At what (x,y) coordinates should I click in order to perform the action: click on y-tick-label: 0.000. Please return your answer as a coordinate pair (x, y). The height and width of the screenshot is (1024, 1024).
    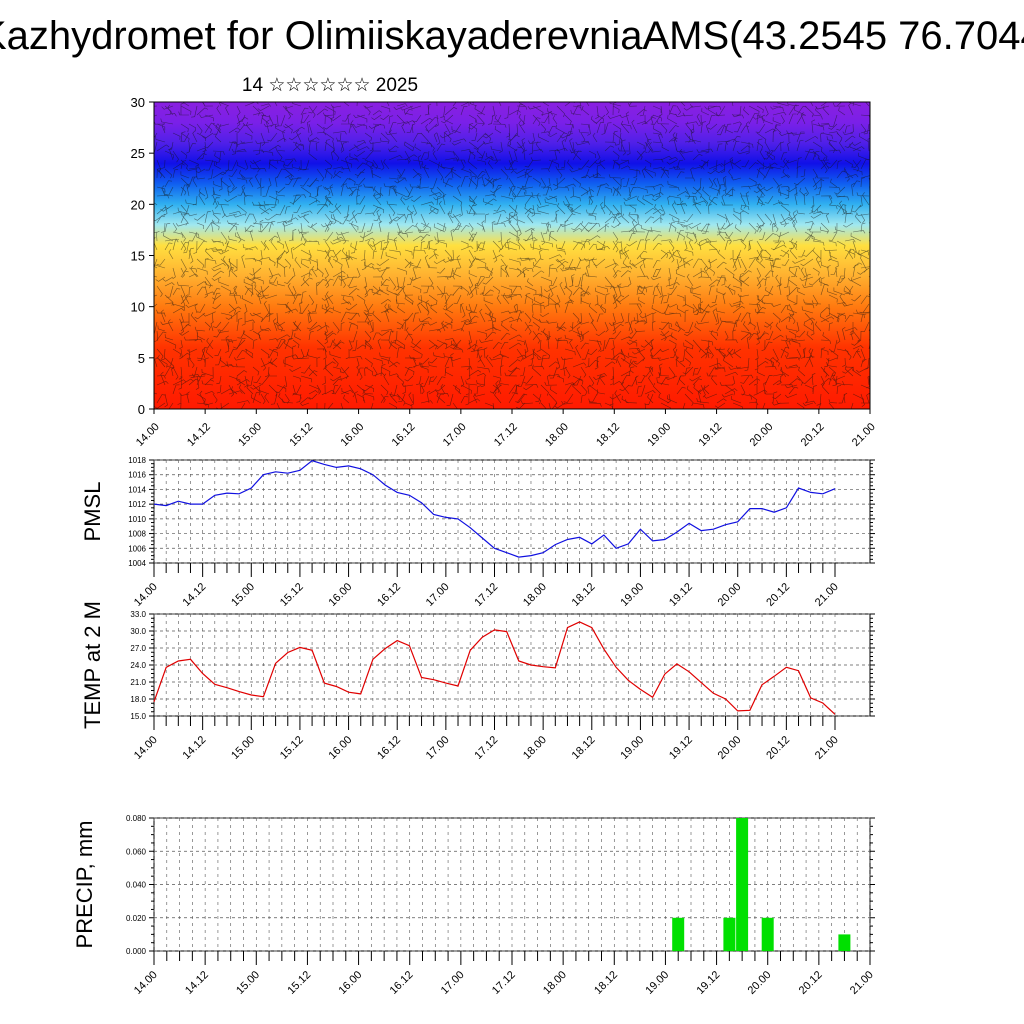
    Looking at the image, I should click on (136, 951).